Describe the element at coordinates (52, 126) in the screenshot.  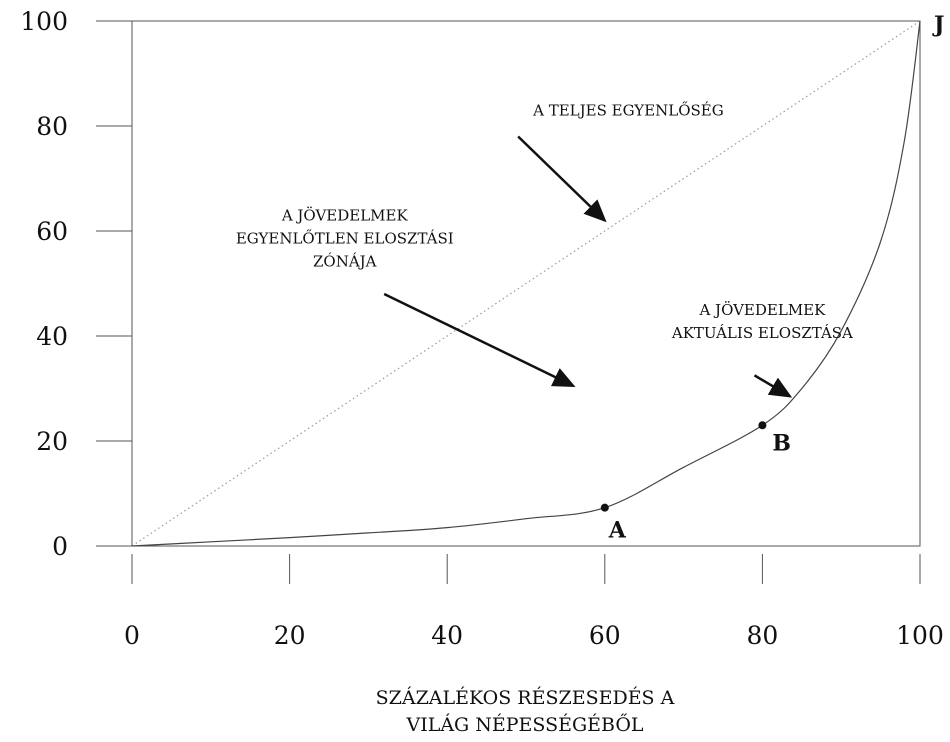
I see `y-tick-label: 80` at that location.